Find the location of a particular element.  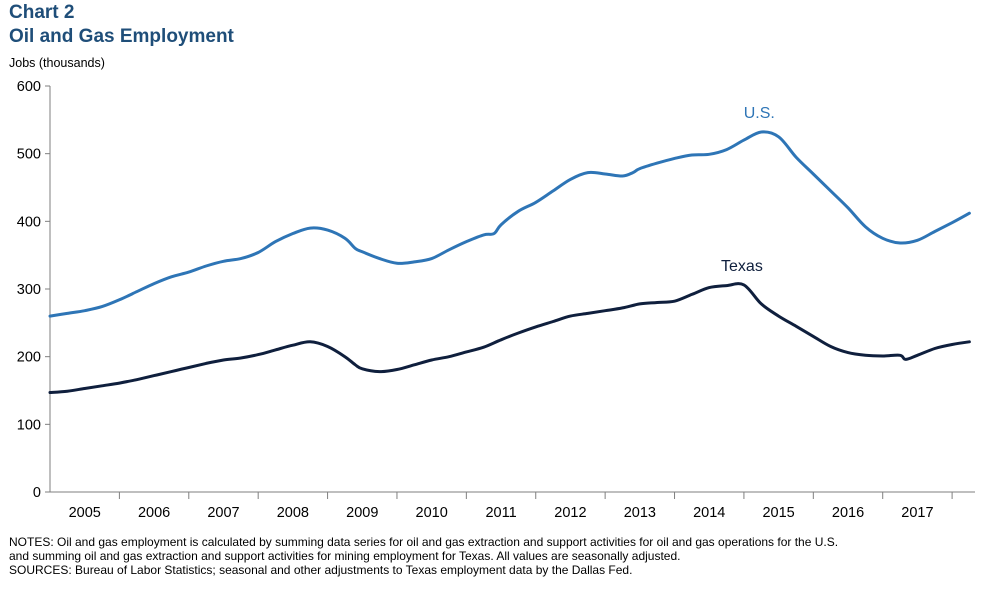

x-tick-label: 2009 is located at coordinates (362, 513).